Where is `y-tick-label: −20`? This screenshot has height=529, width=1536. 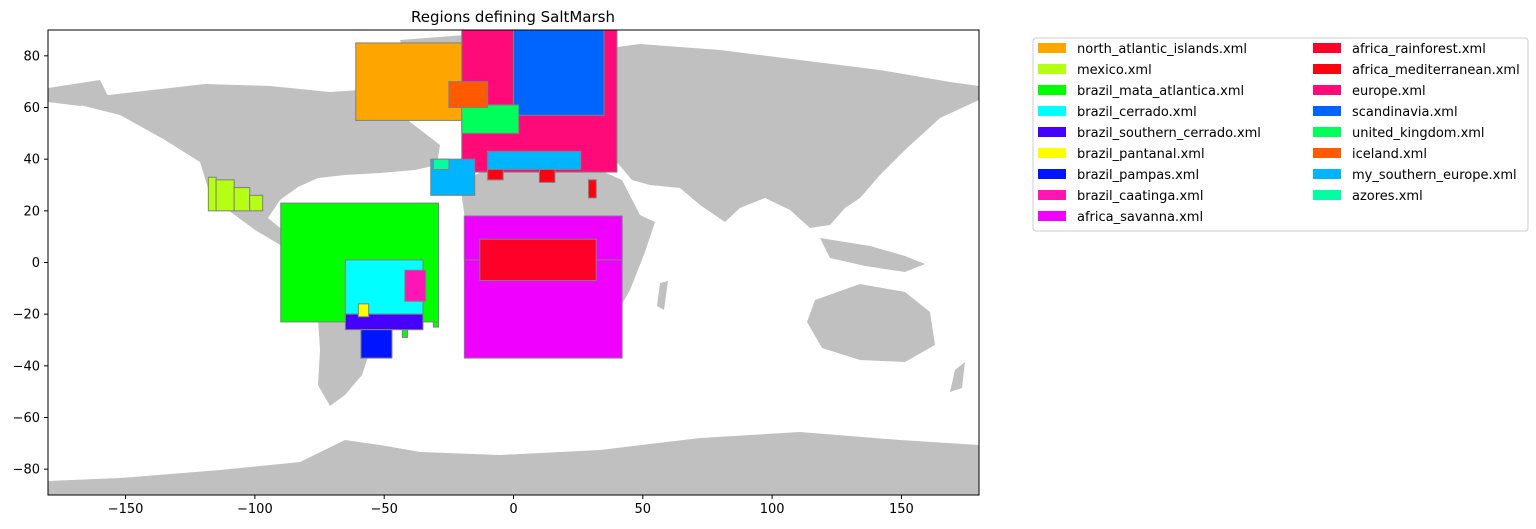
y-tick-label: −20 is located at coordinates (26, 315).